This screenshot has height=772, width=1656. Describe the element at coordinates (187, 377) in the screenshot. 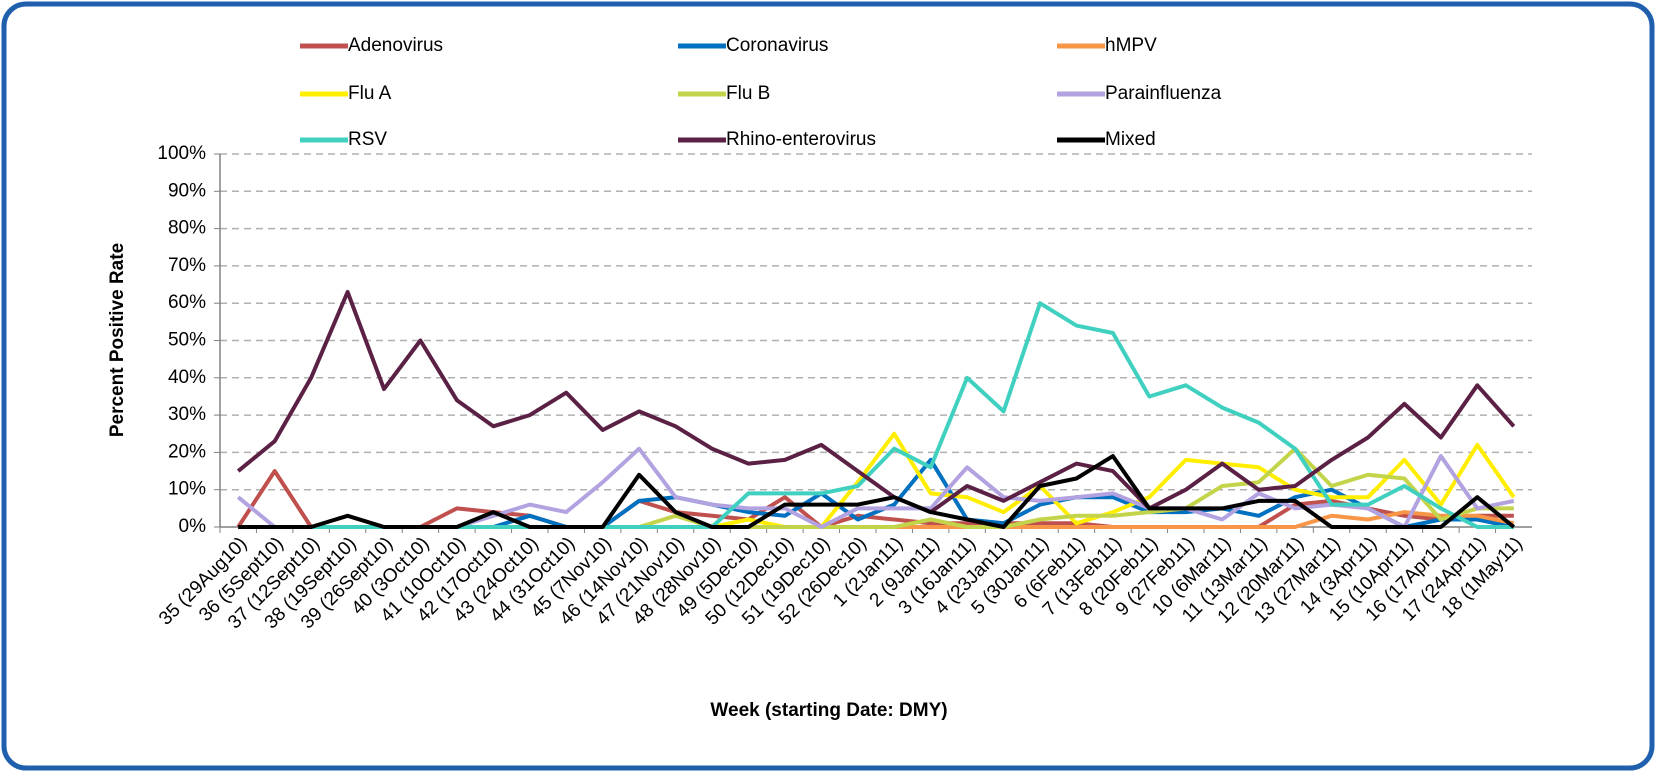

I see `y-tick-label: 40%` at that location.